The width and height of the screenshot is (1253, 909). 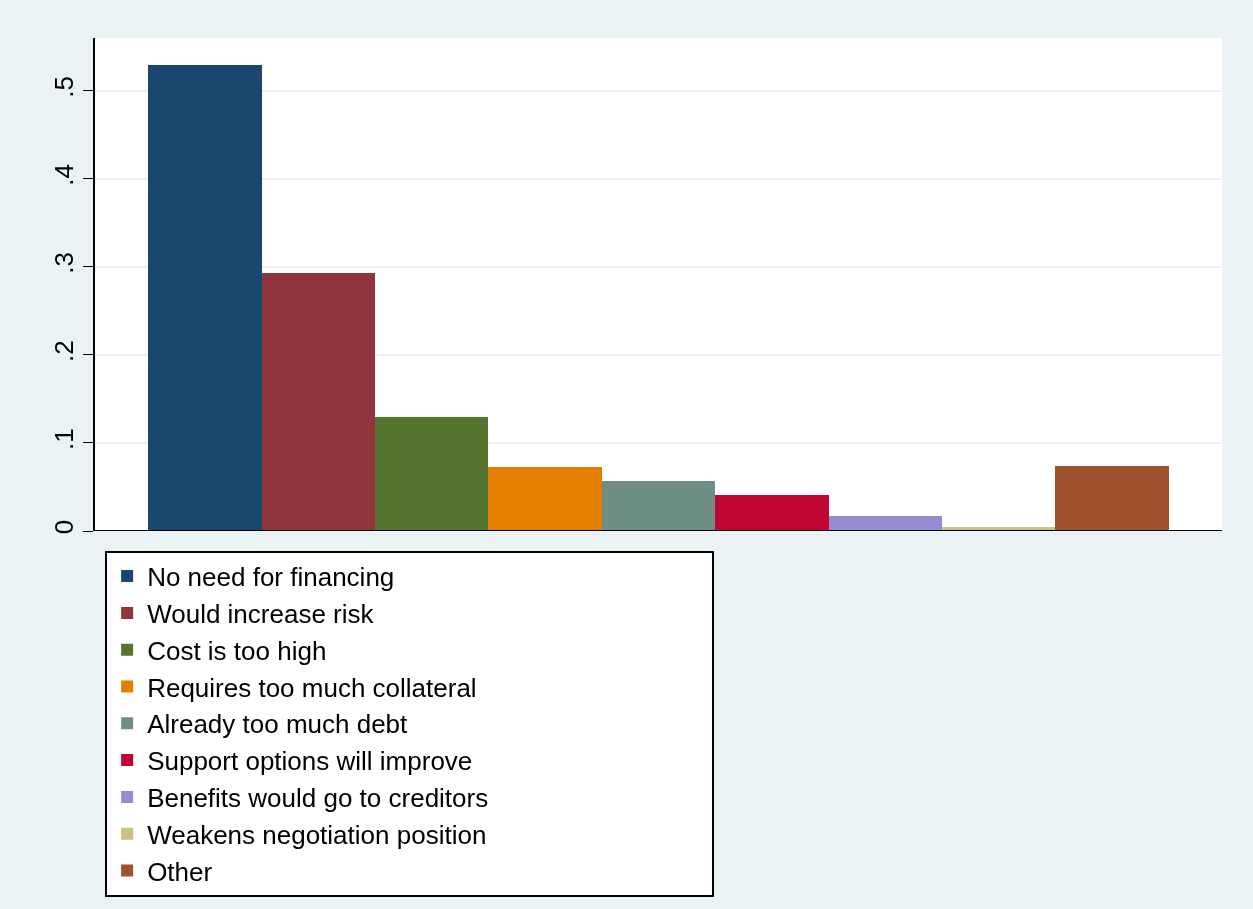 I want to click on legend-label: Already too much debt, so click(x=278, y=724).